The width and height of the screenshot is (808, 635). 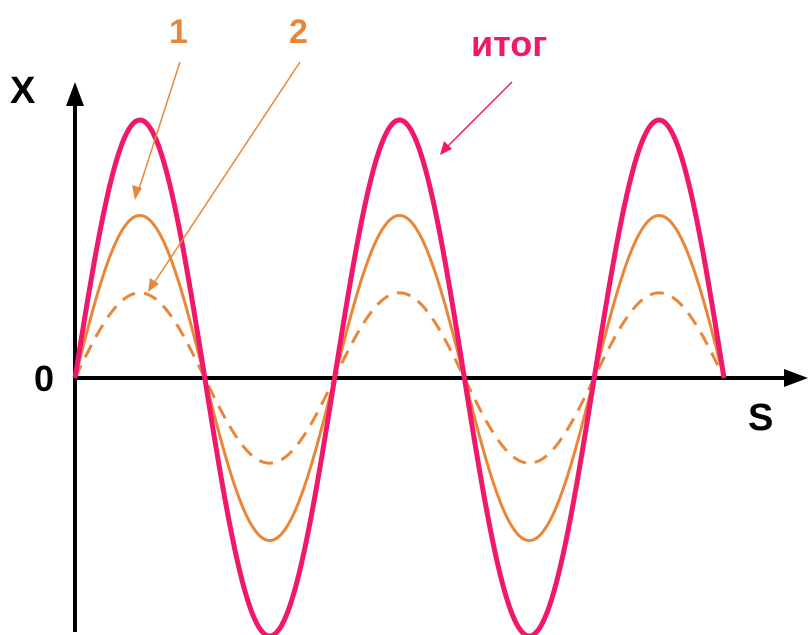 What do you see at coordinates (159, 127) in the screenshot?
I see `label-1-pointer` at bounding box center [159, 127].